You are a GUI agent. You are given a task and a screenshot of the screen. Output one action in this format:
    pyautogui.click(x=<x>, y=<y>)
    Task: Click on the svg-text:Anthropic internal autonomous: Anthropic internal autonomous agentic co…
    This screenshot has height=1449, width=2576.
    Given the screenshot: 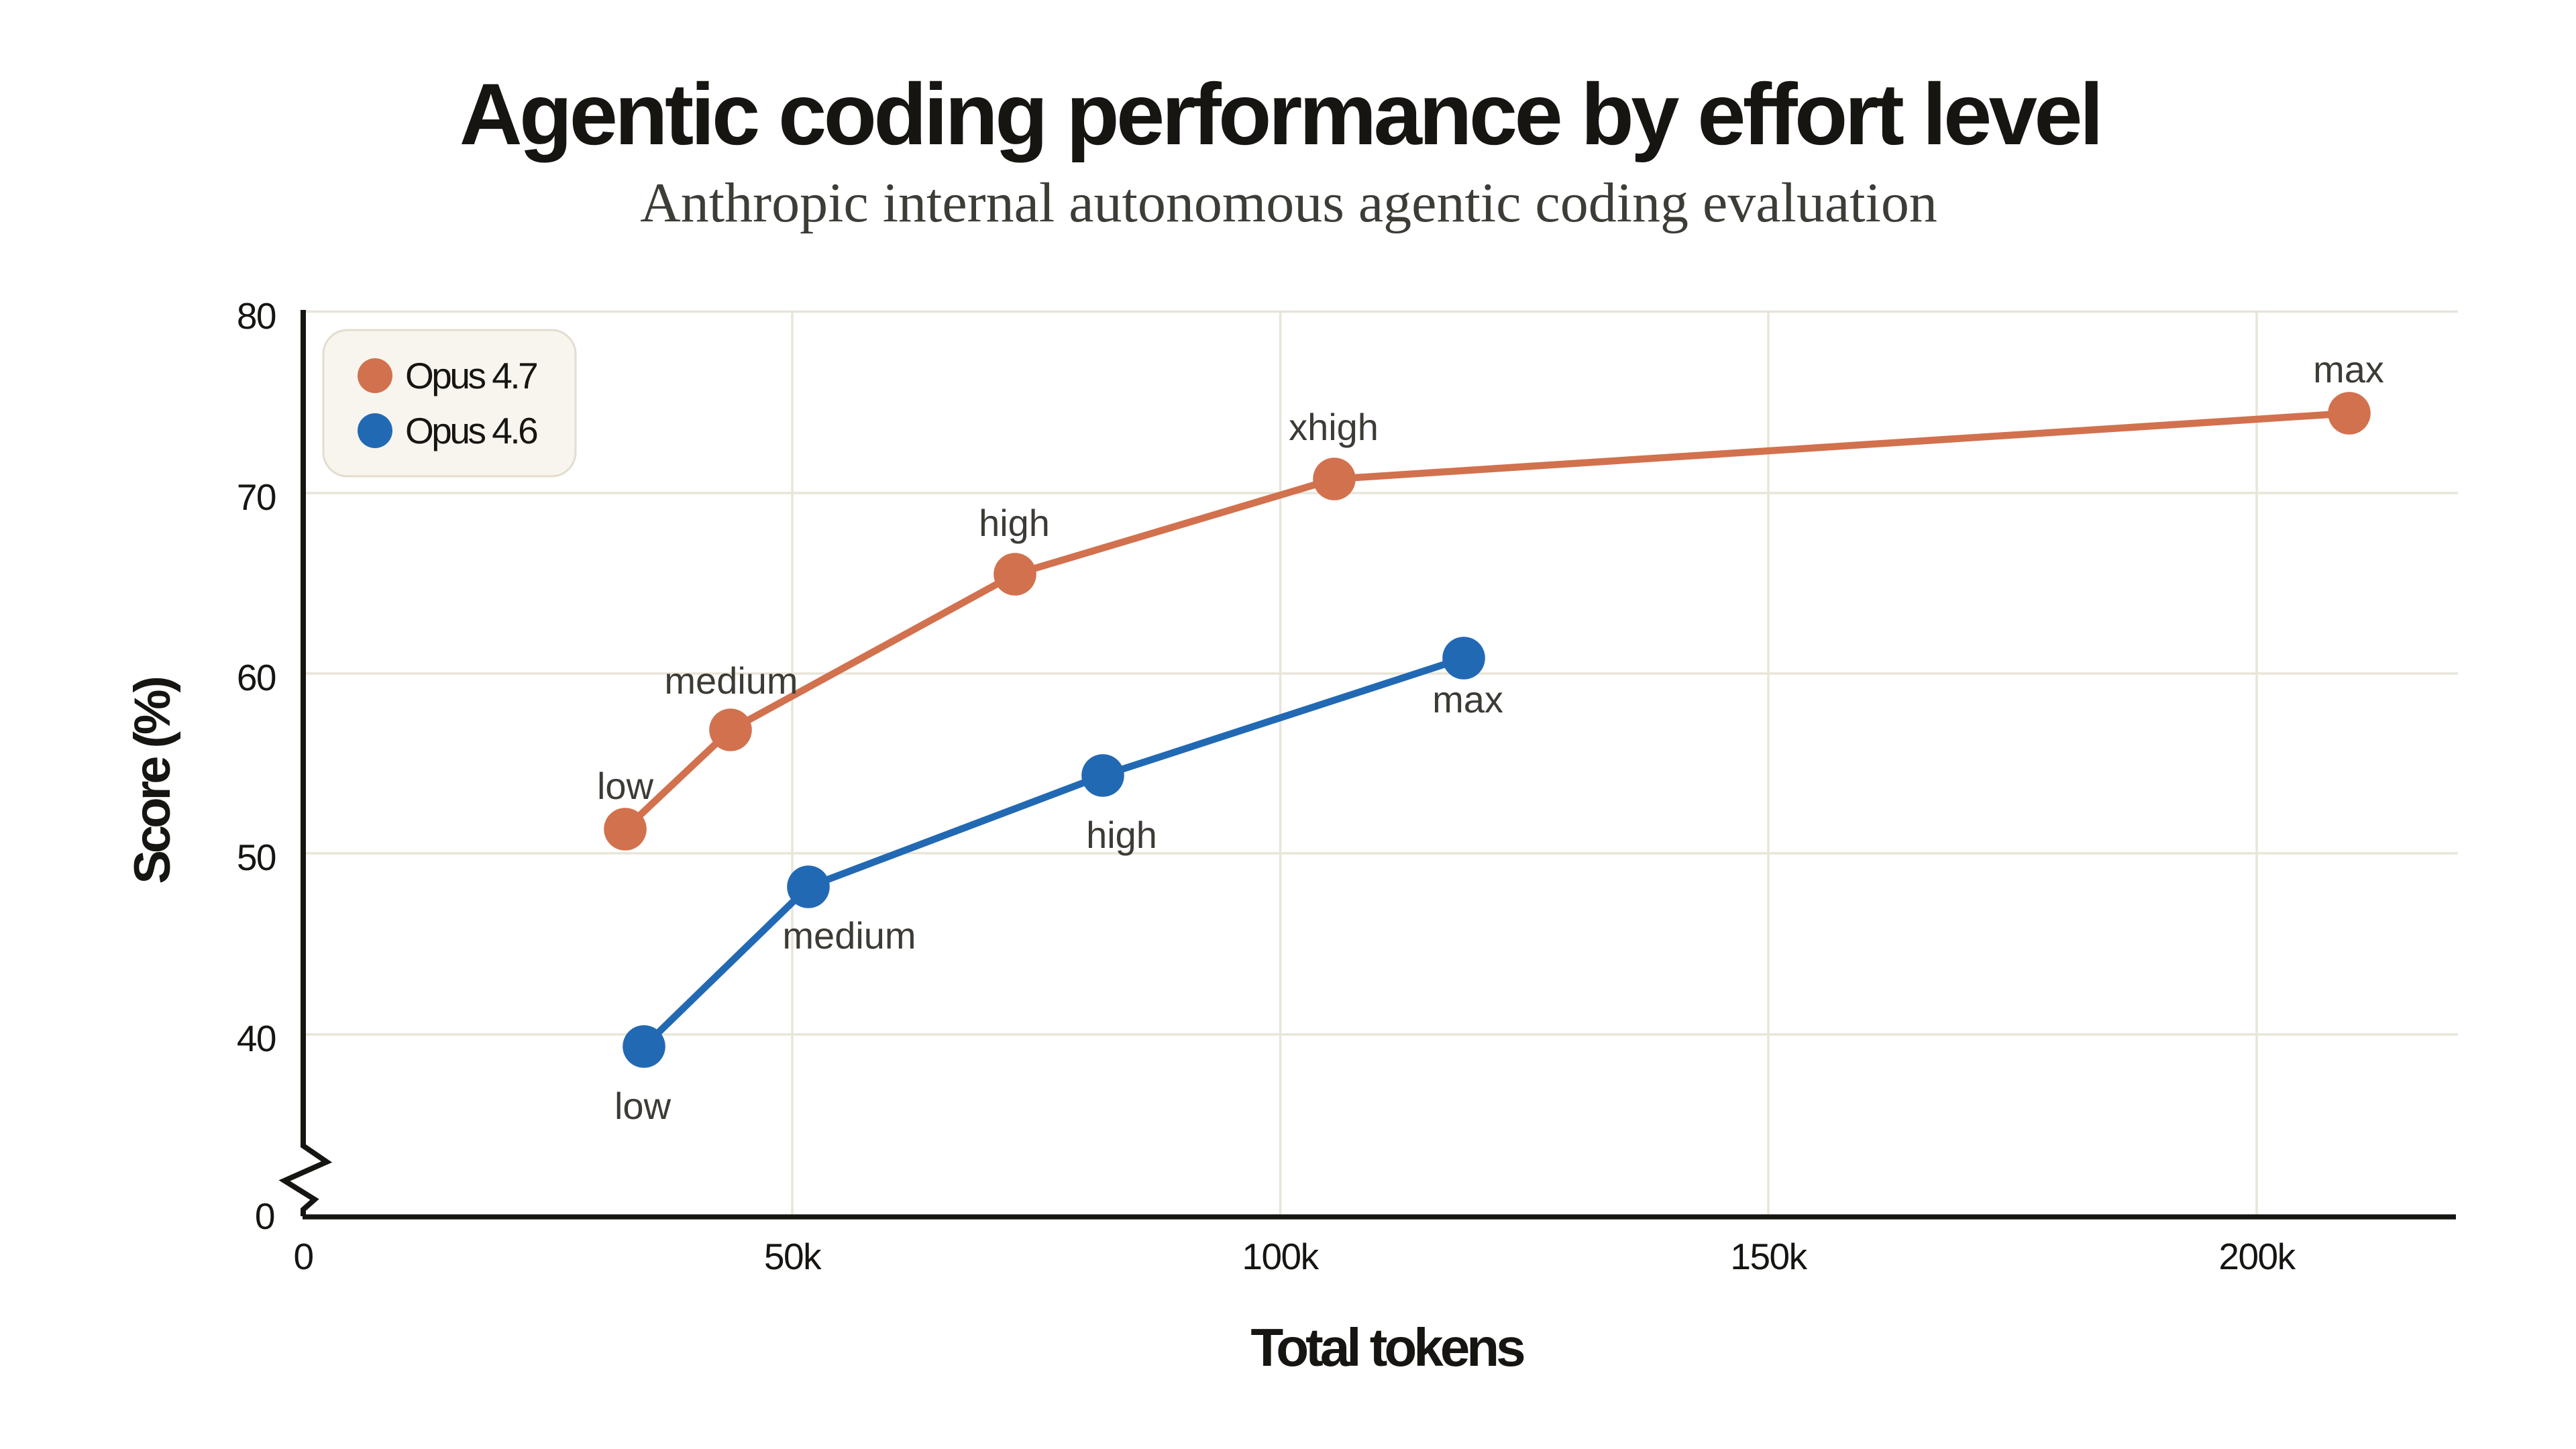 What is the action you would take?
    pyautogui.click(x=1288, y=203)
    